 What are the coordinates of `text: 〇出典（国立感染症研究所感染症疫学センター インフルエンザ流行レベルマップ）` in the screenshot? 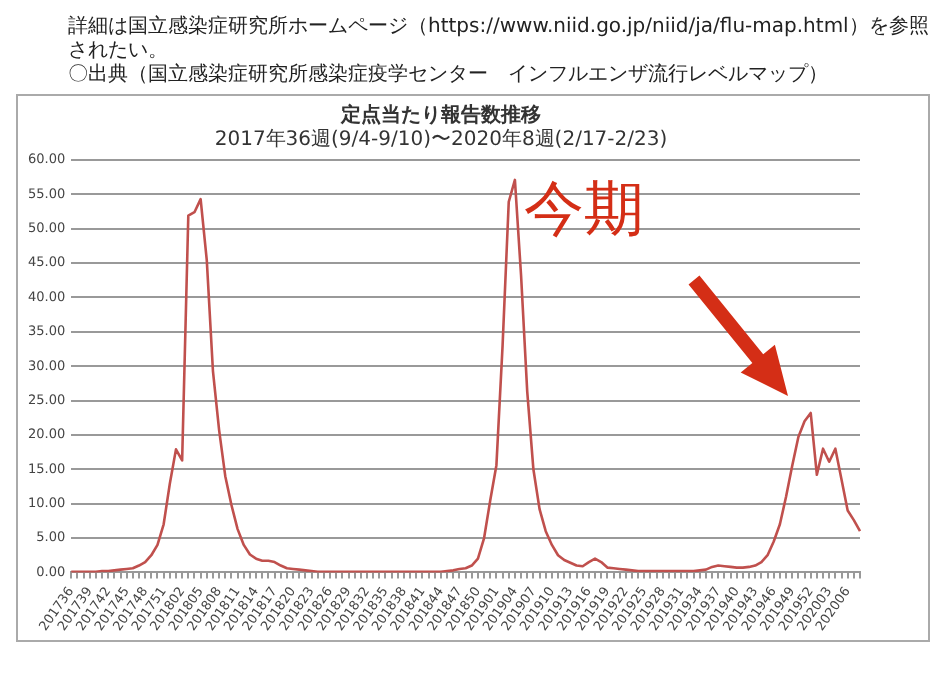 It's located at (449, 76).